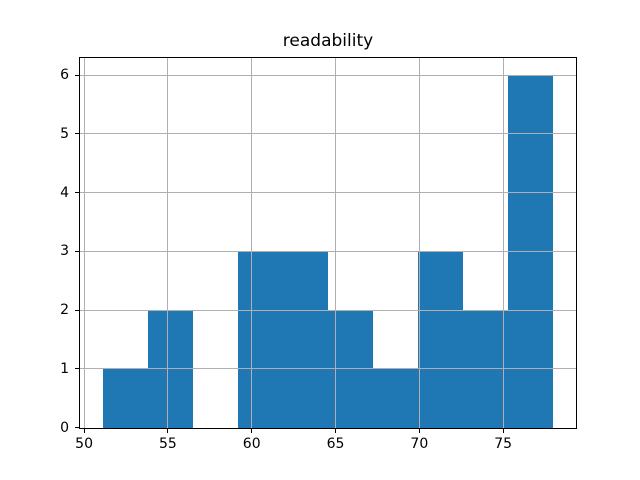 This screenshot has height=480, width=640. Describe the element at coordinates (335, 443) in the screenshot. I see `x-tick-label: 65` at that location.